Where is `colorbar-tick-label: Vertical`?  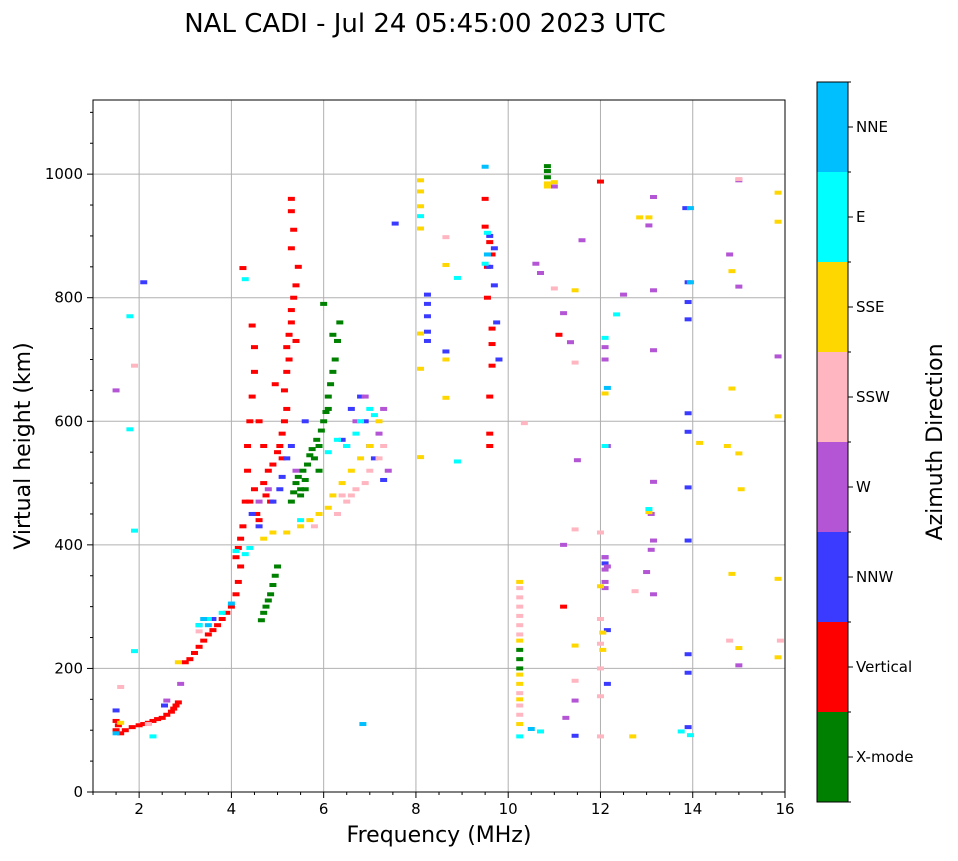
colorbar-tick-label: Vertical is located at coordinates (884, 667).